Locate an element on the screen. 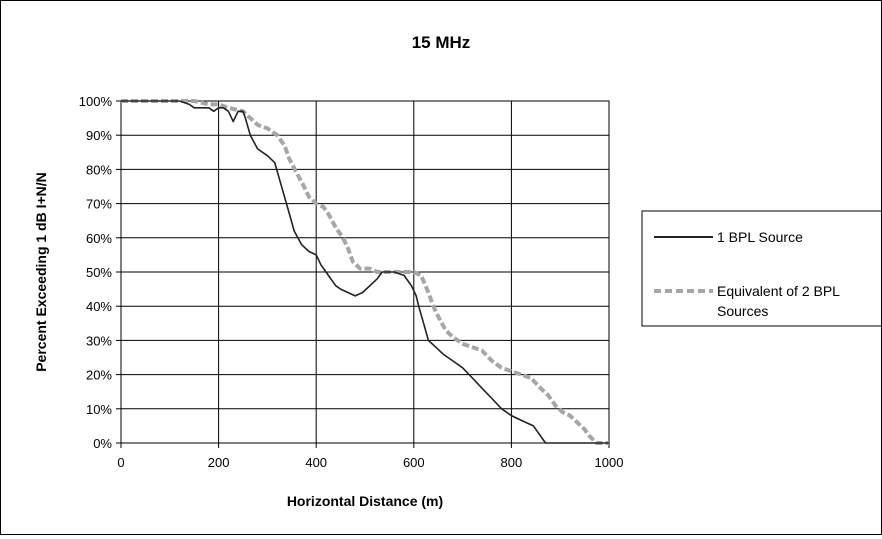 Image resolution: width=882 pixels, height=539 pixels. y-tick-label: 20% is located at coordinates (99, 375).